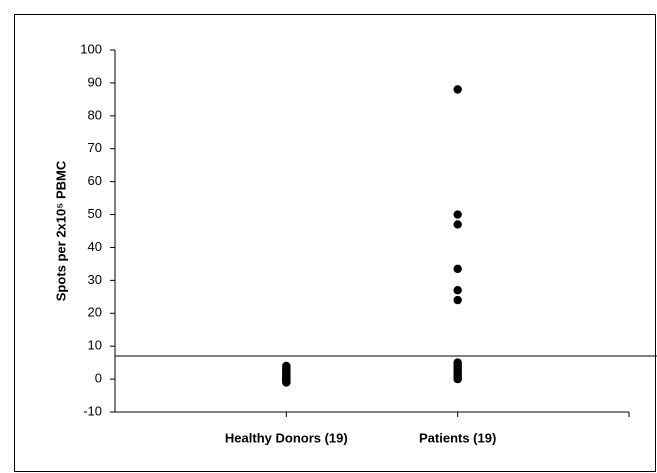  What do you see at coordinates (95, 81) in the screenshot?
I see `y-tick-label: 90` at bounding box center [95, 81].